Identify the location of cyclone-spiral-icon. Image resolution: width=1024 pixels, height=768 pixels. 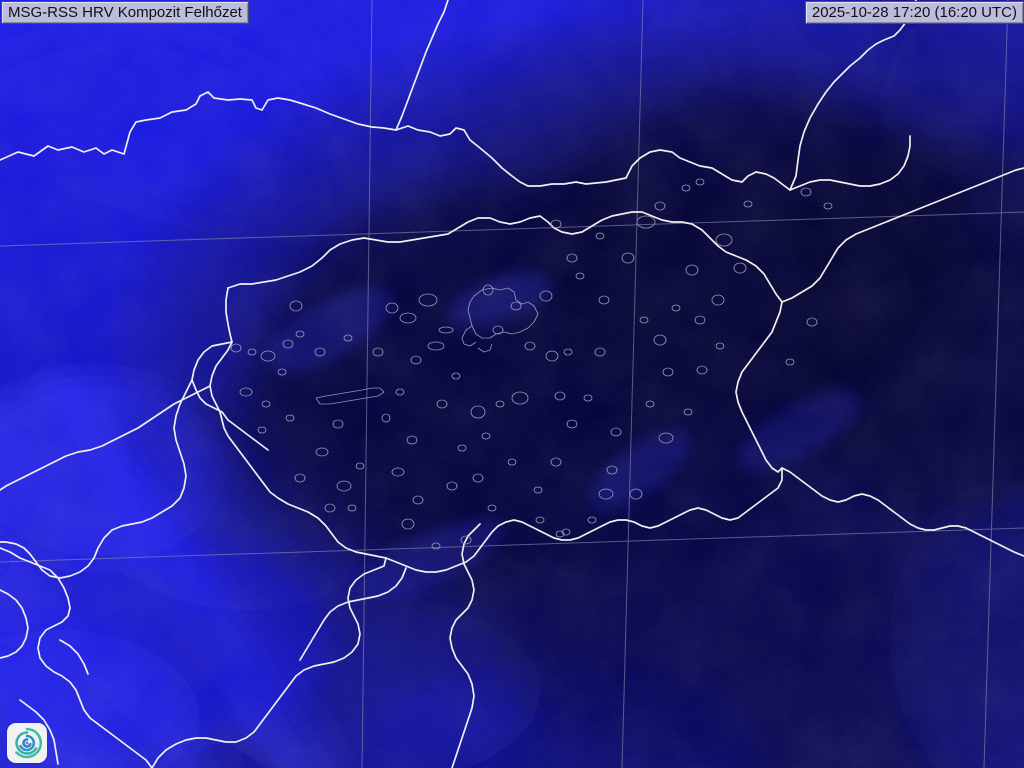
(29, 743).